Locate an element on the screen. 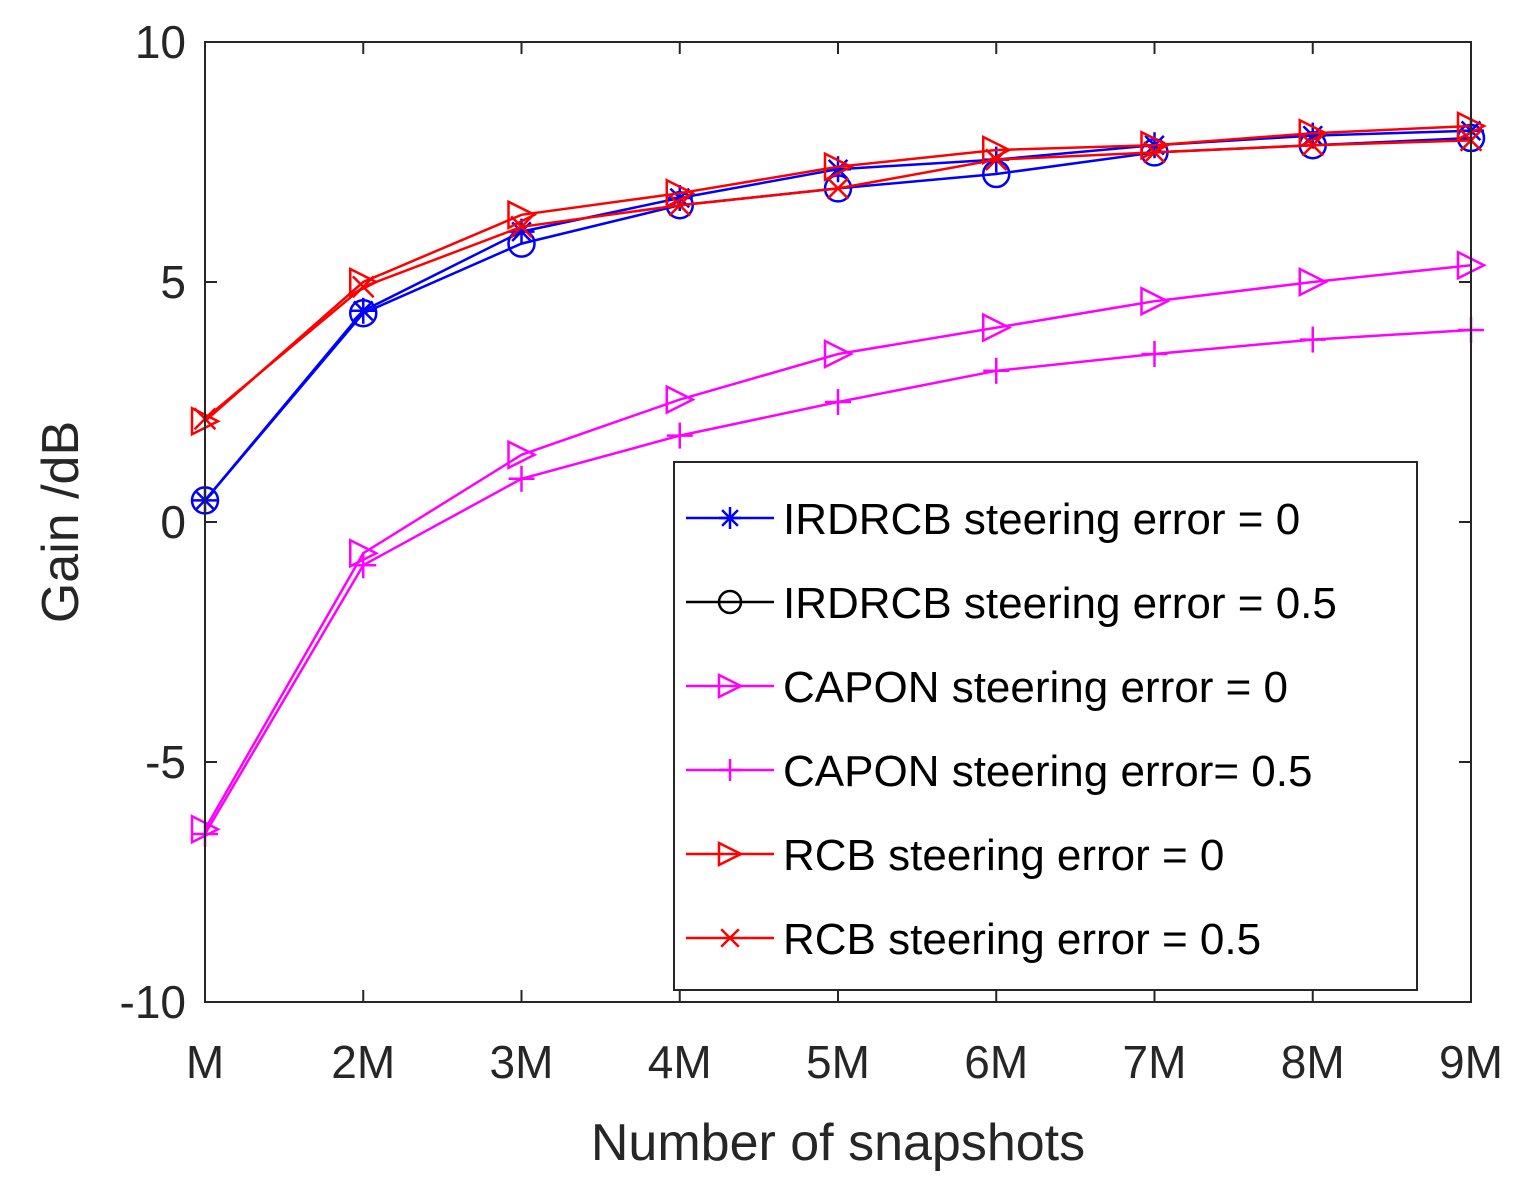 Image resolution: width=1522 pixels, height=1192 pixels. legend-entry: RCB steering error = 0 is located at coordinates (955, 855).